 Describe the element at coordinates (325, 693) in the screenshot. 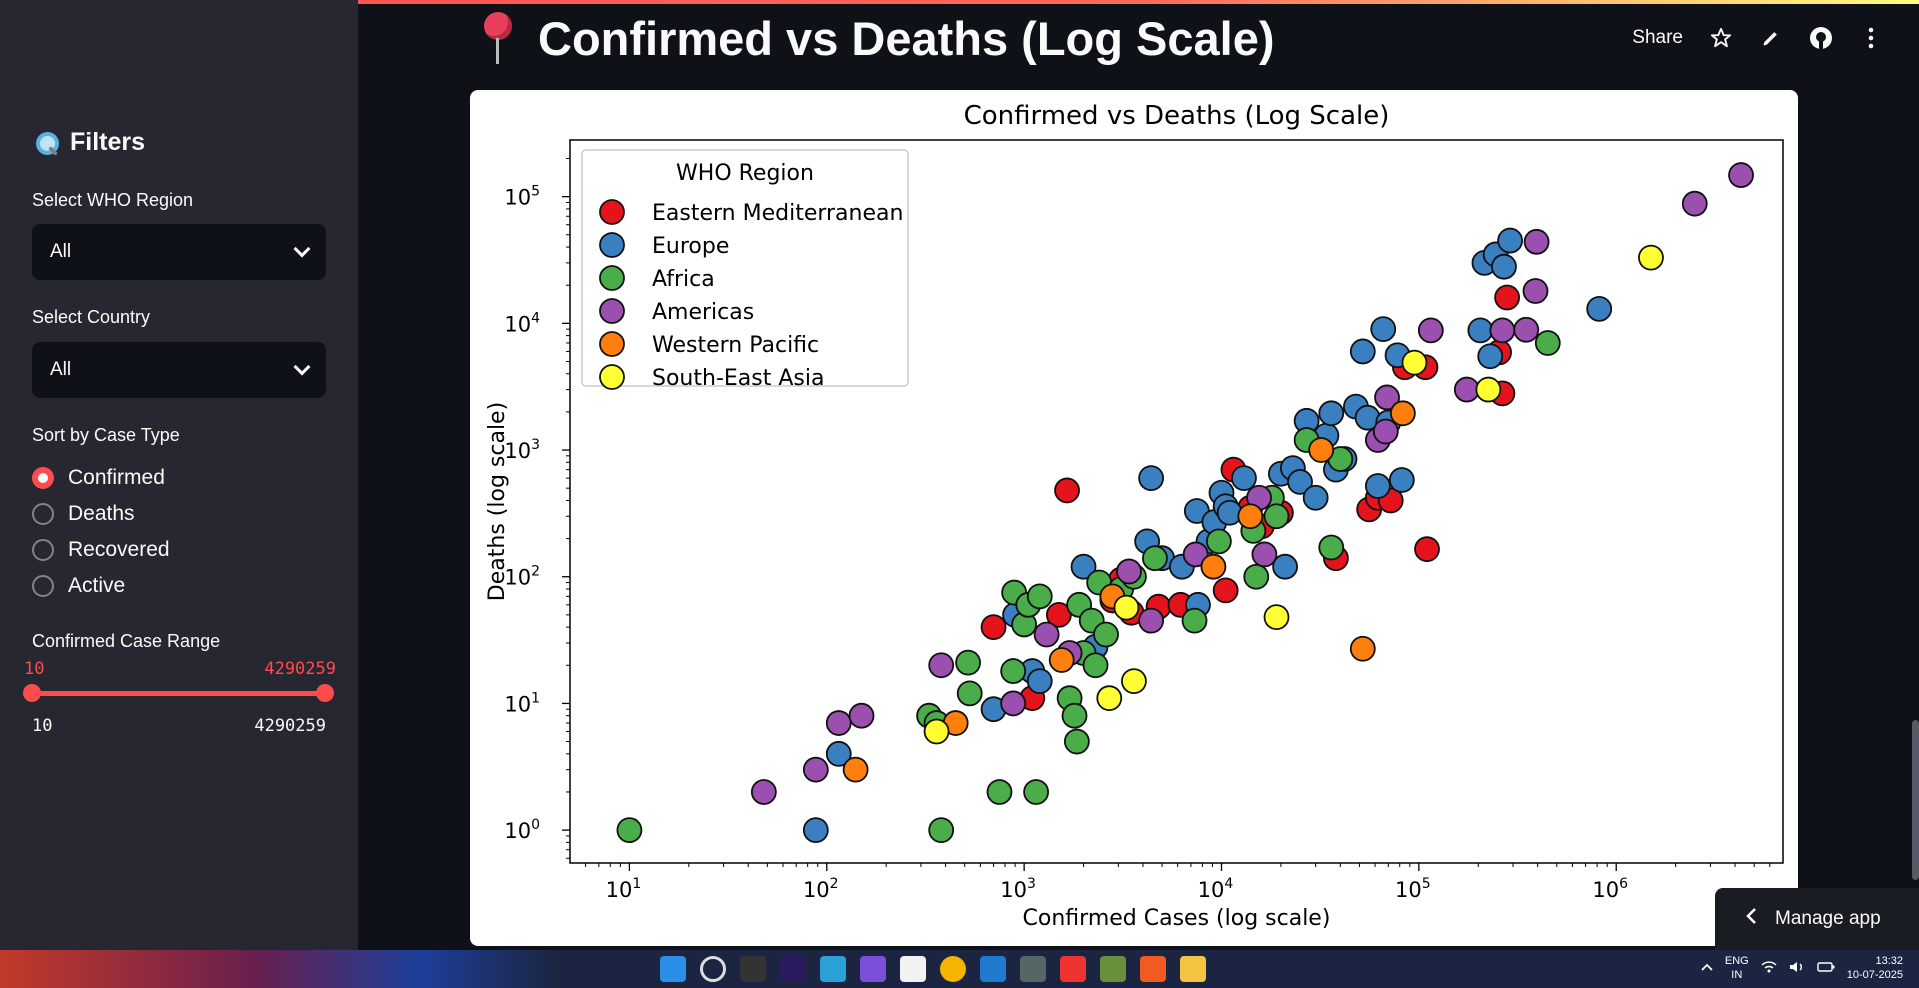

I see `range-slider-max-handle` at that location.